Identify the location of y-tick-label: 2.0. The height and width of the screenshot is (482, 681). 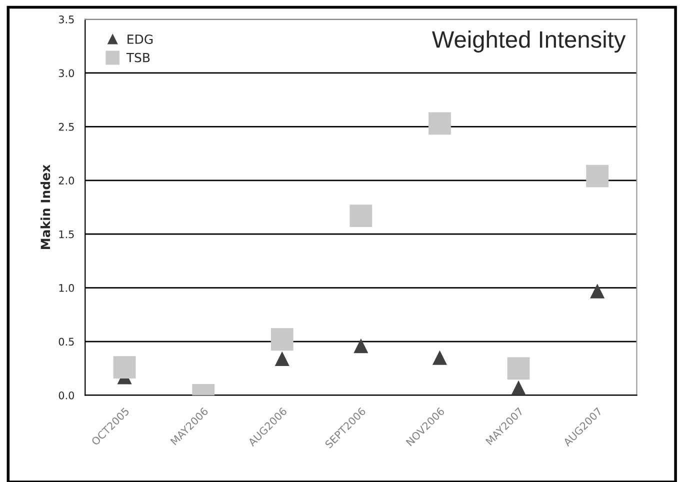
(66, 180).